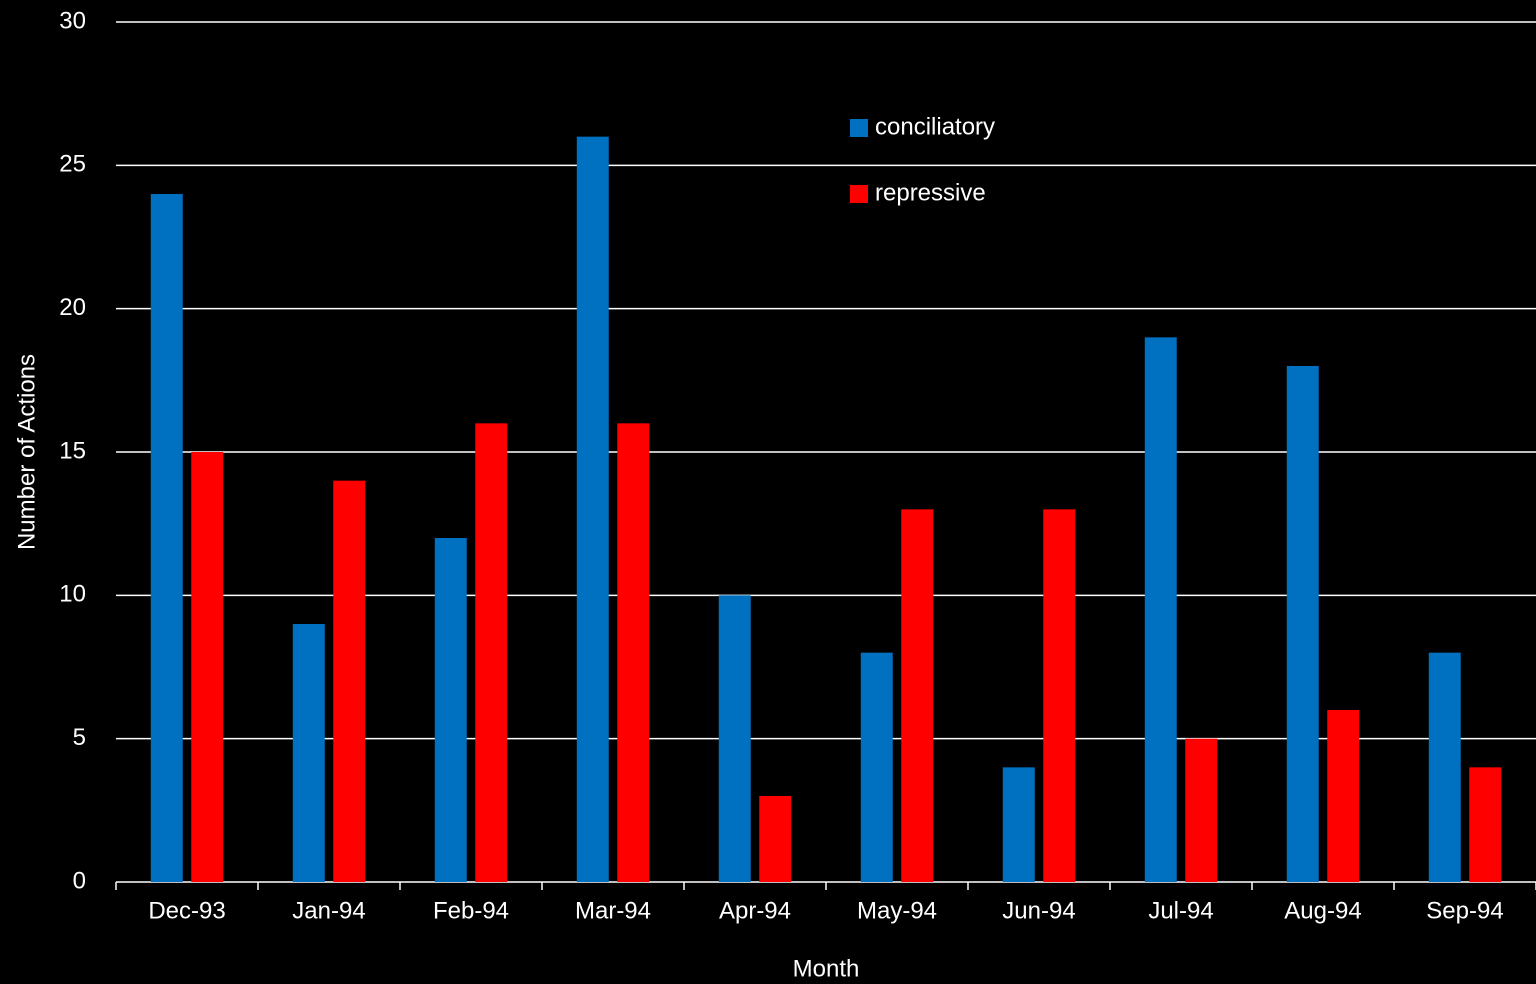 Image resolution: width=1536 pixels, height=984 pixels. What do you see at coordinates (79, 737) in the screenshot?
I see `y-tick-label: 5` at bounding box center [79, 737].